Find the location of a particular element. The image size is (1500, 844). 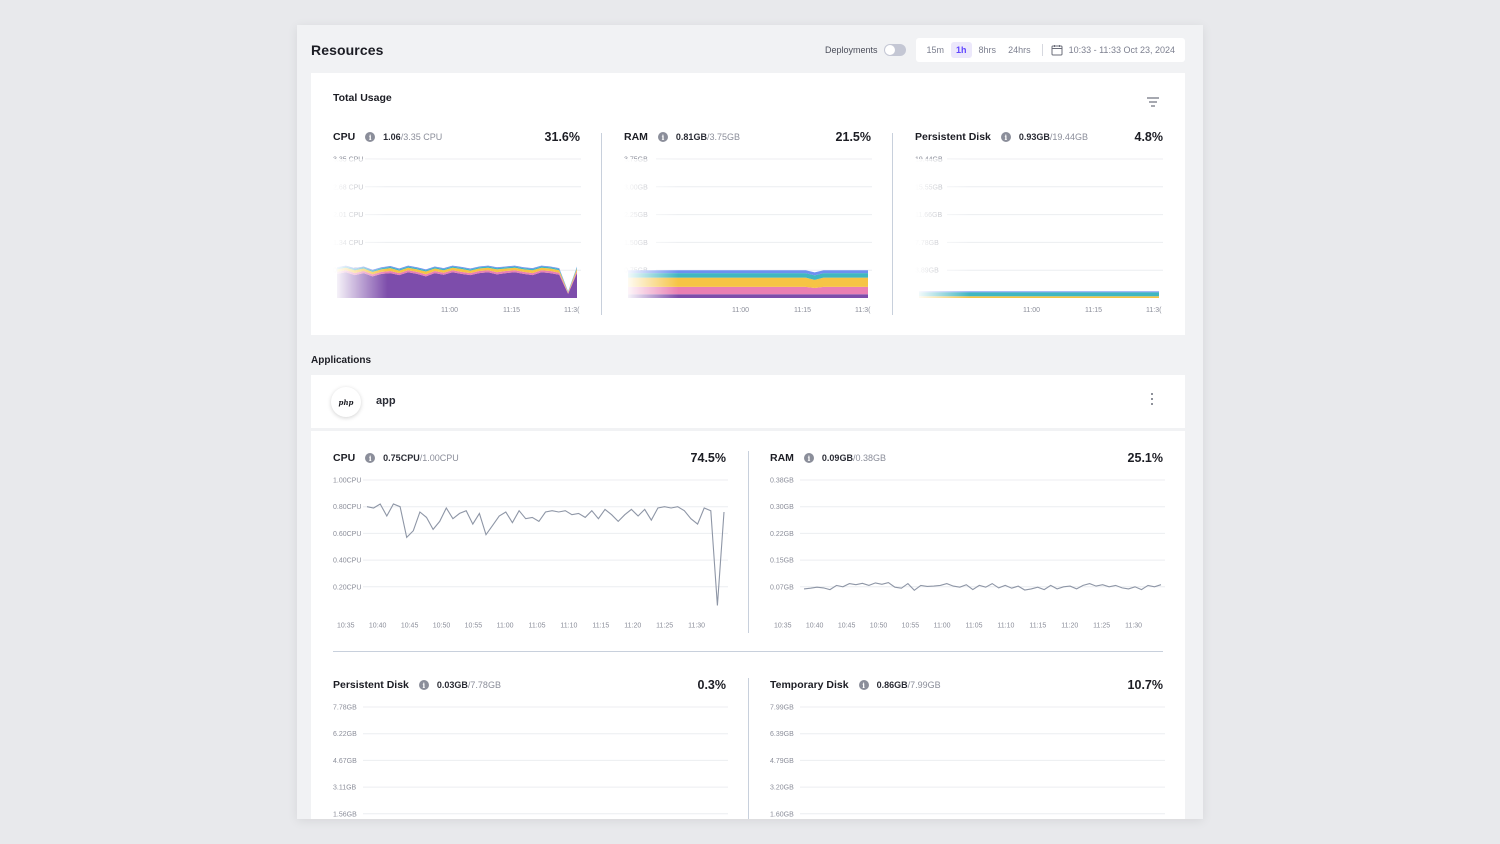

deployments-label: Deployments is located at coordinates (851, 50).